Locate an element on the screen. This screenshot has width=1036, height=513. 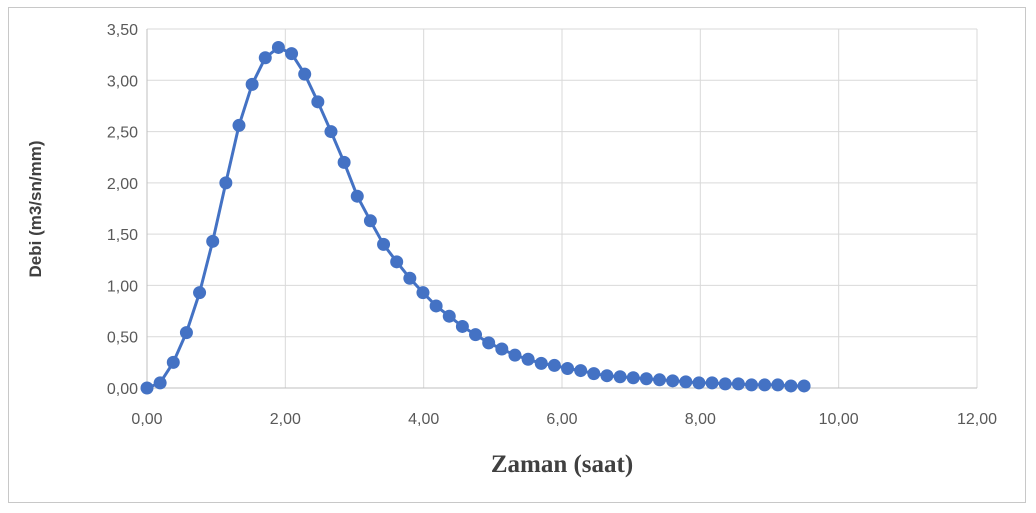
x-axis-label: Zaman (saat) is located at coordinates (562, 464).